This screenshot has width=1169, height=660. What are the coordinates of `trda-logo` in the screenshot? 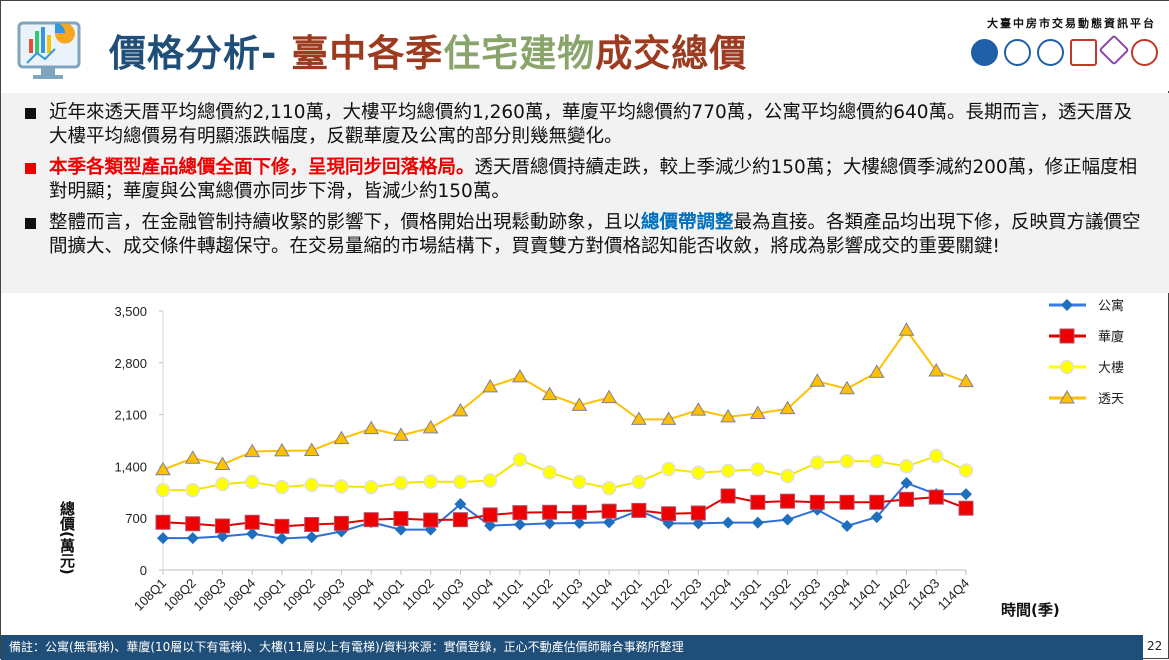 It's located at (984, 52).